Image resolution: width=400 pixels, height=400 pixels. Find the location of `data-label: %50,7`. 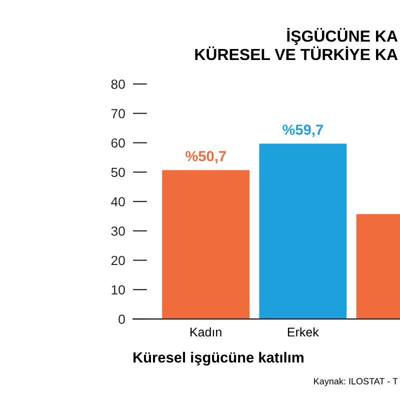

data-label: %50,7 is located at coordinates (206, 157).